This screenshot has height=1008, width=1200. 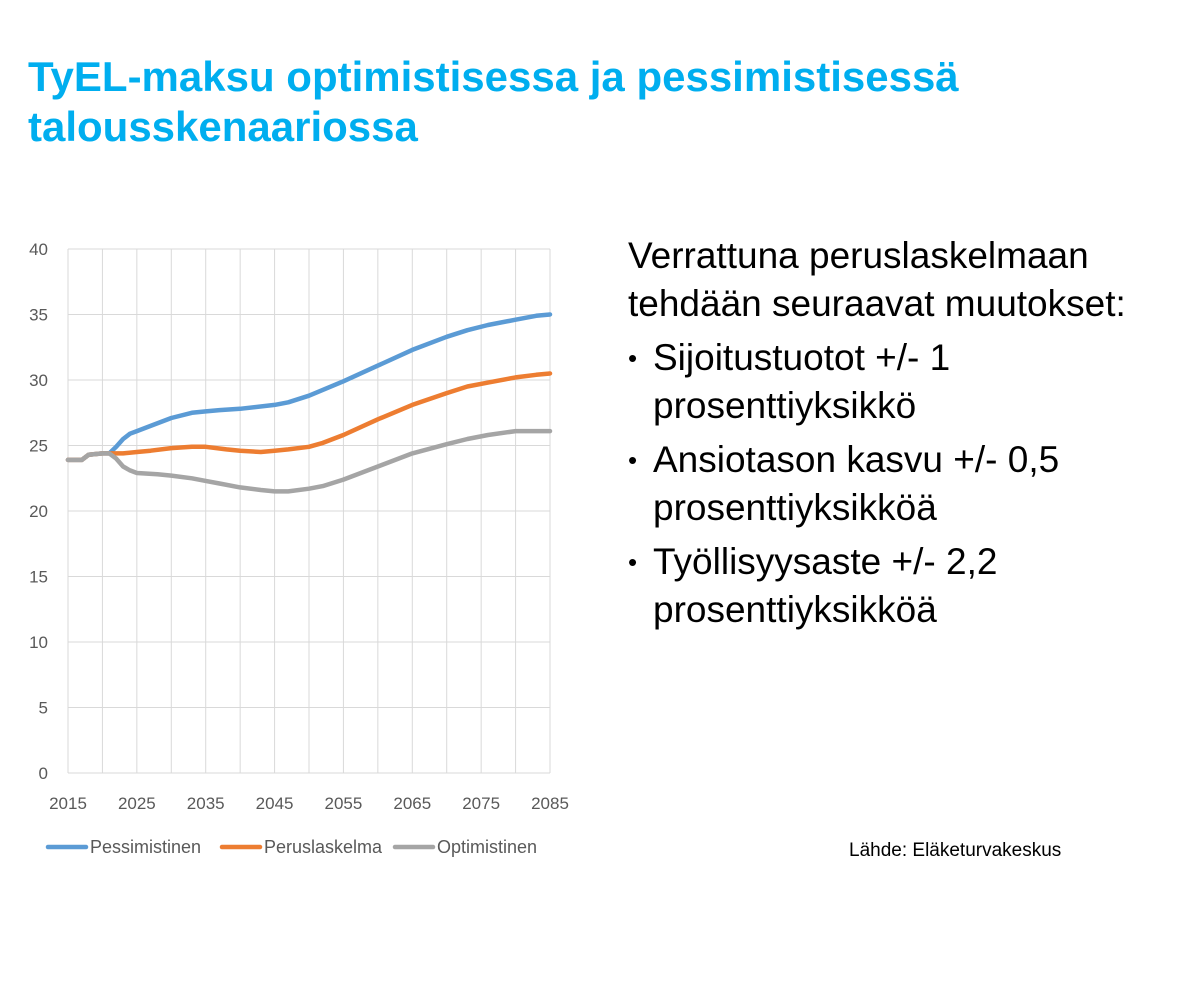 What do you see at coordinates (38, 446) in the screenshot?
I see `y-tick-label: 25` at bounding box center [38, 446].